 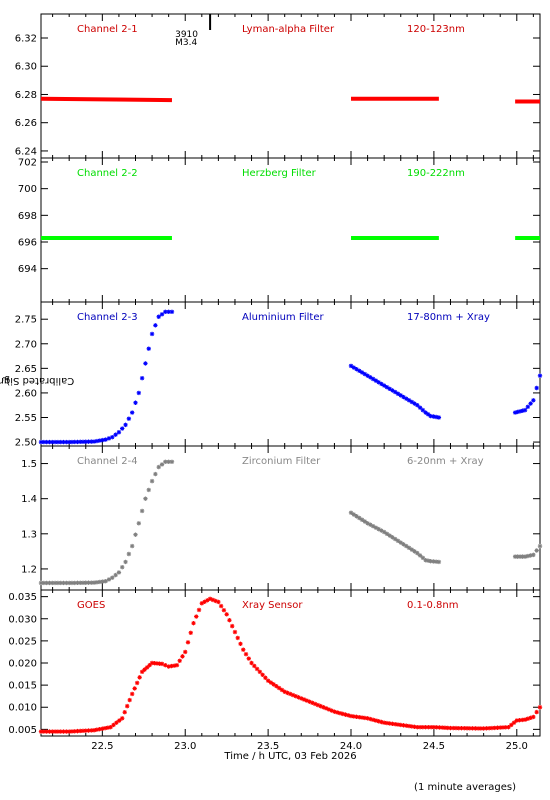 I want to click on panel-1-ytick-label: 6.28, so click(x=26, y=95).